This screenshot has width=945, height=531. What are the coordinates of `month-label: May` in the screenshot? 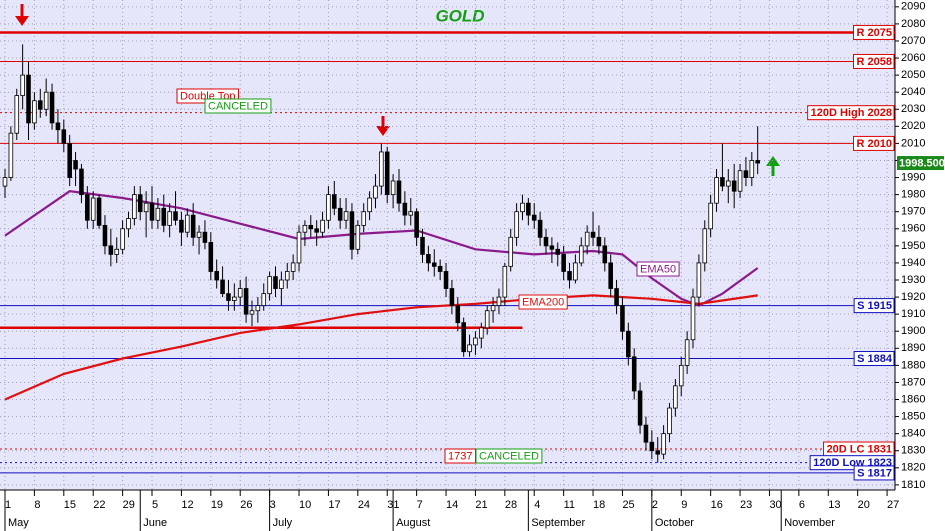 It's located at (18, 523).